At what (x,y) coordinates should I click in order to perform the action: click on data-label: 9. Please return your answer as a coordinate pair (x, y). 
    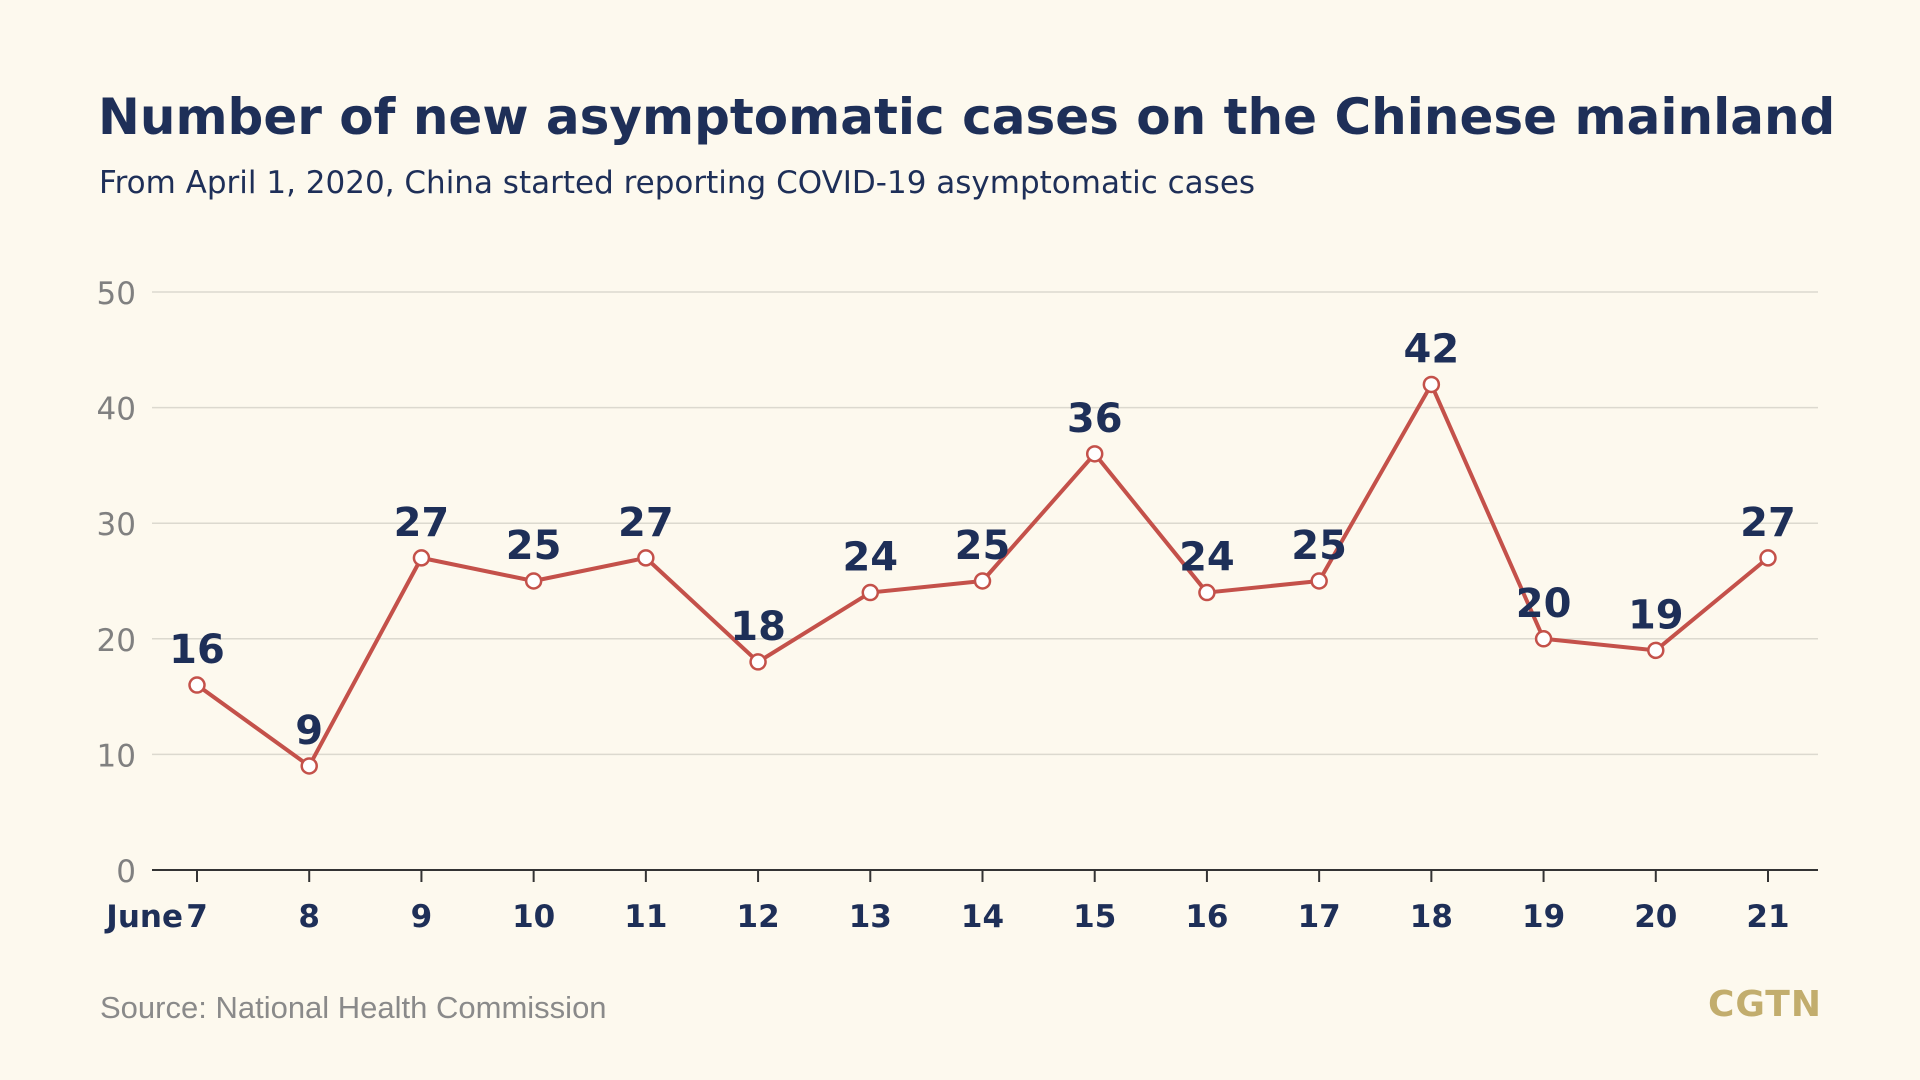
    Looking at the image, I should click on (309, 731).